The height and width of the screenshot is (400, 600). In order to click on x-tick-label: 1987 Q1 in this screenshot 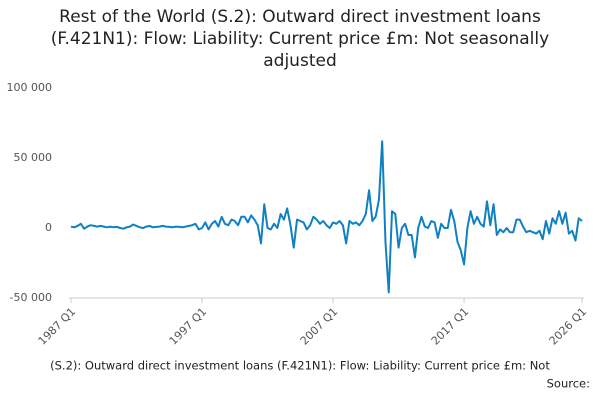, I will do `click(57, 326)`.